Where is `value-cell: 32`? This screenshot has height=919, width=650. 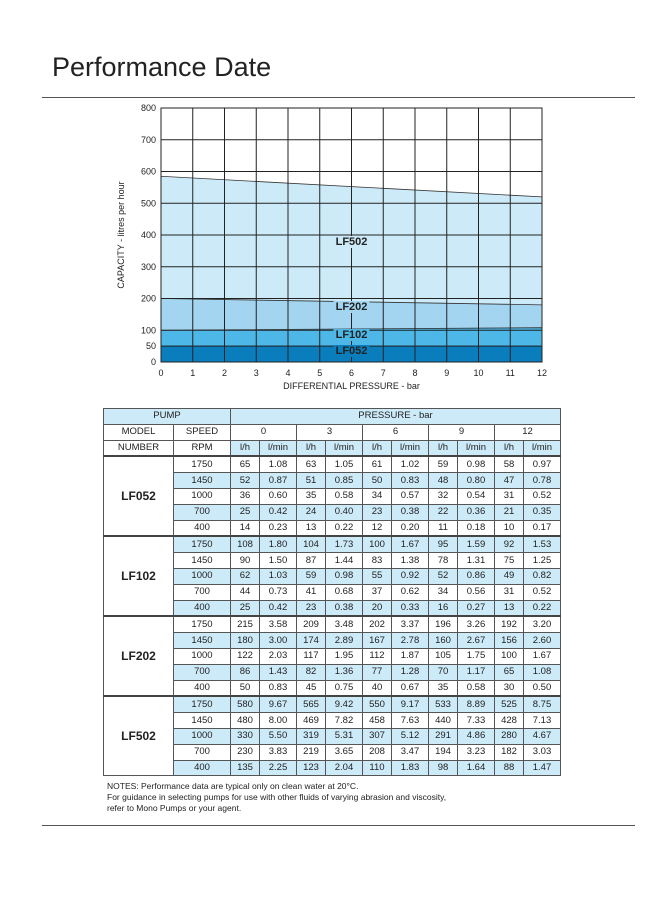
value-cell: 32 is located at coordinates (443, 496).